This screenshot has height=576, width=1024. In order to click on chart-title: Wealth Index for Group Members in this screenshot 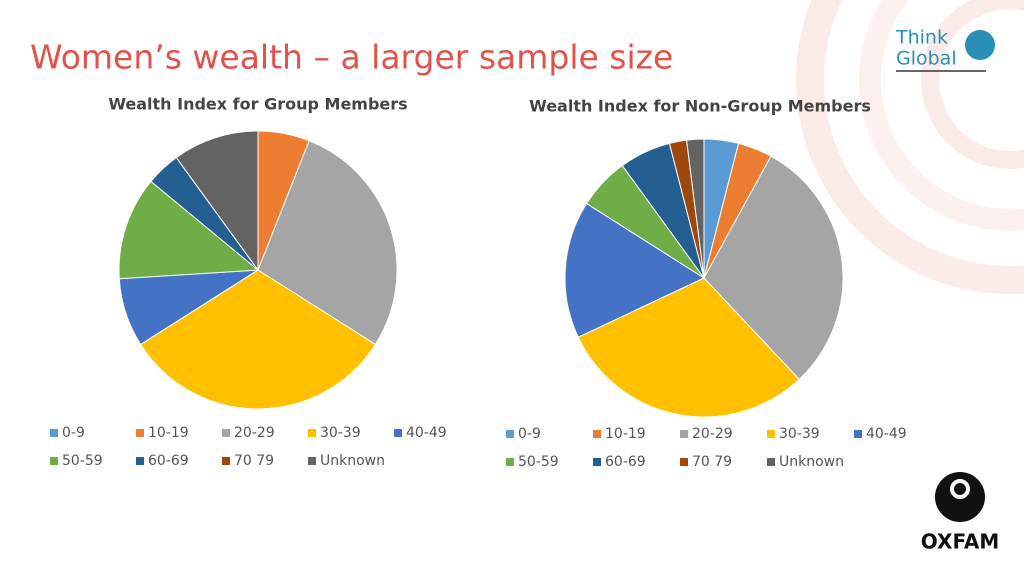, I will do `click(257, 104)`.